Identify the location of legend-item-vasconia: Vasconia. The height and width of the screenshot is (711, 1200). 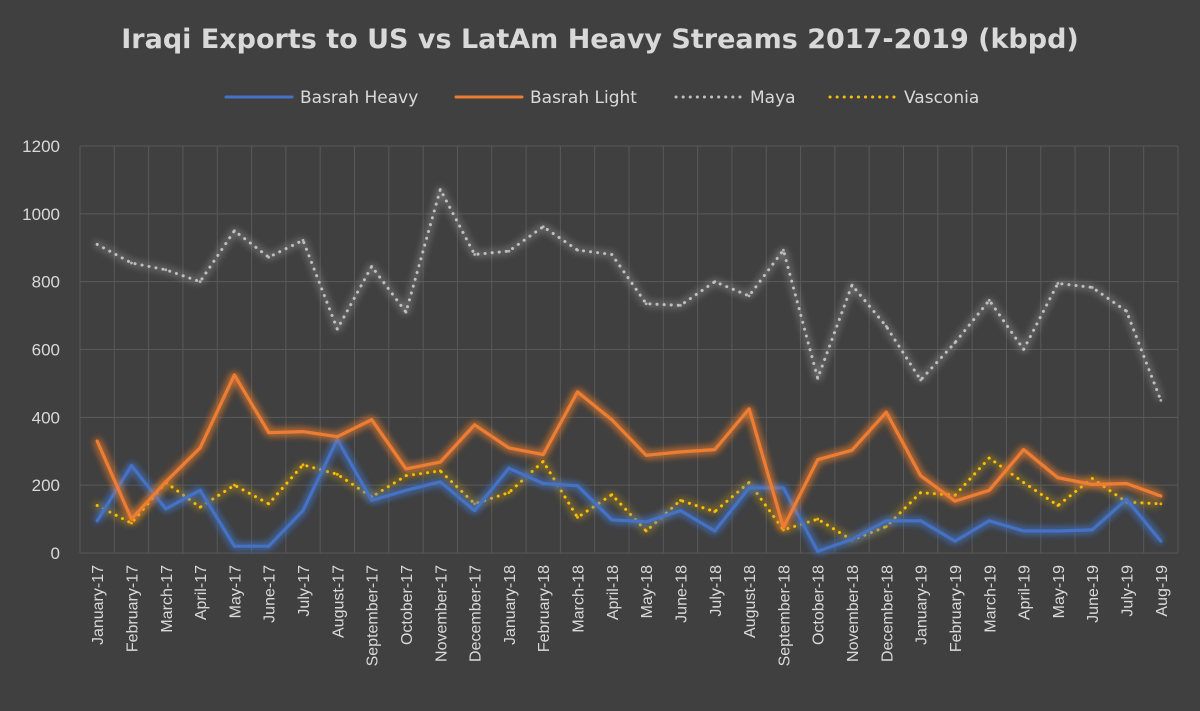
(903, 98).